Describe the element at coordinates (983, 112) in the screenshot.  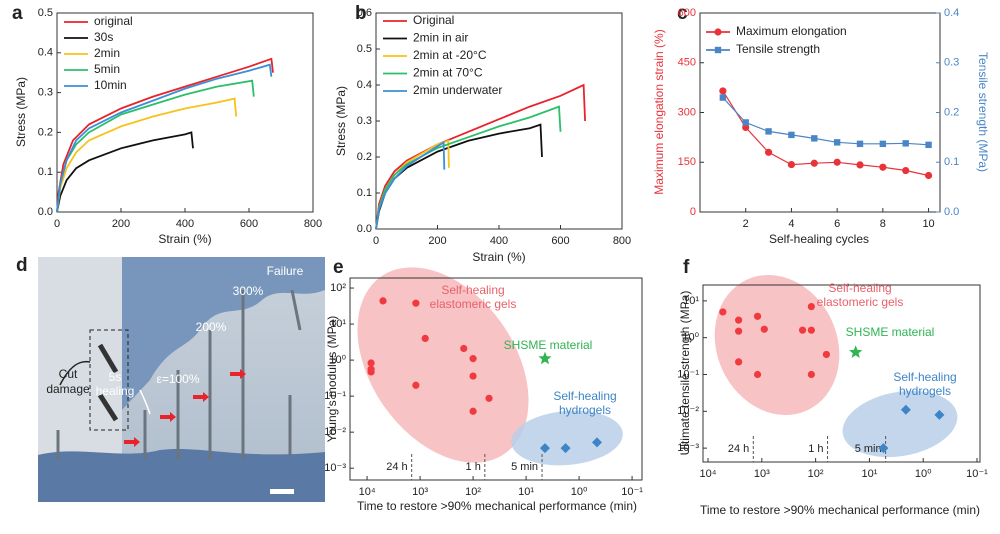
I see `y2-axis-label: Tensile strength (MPa)` at that location.